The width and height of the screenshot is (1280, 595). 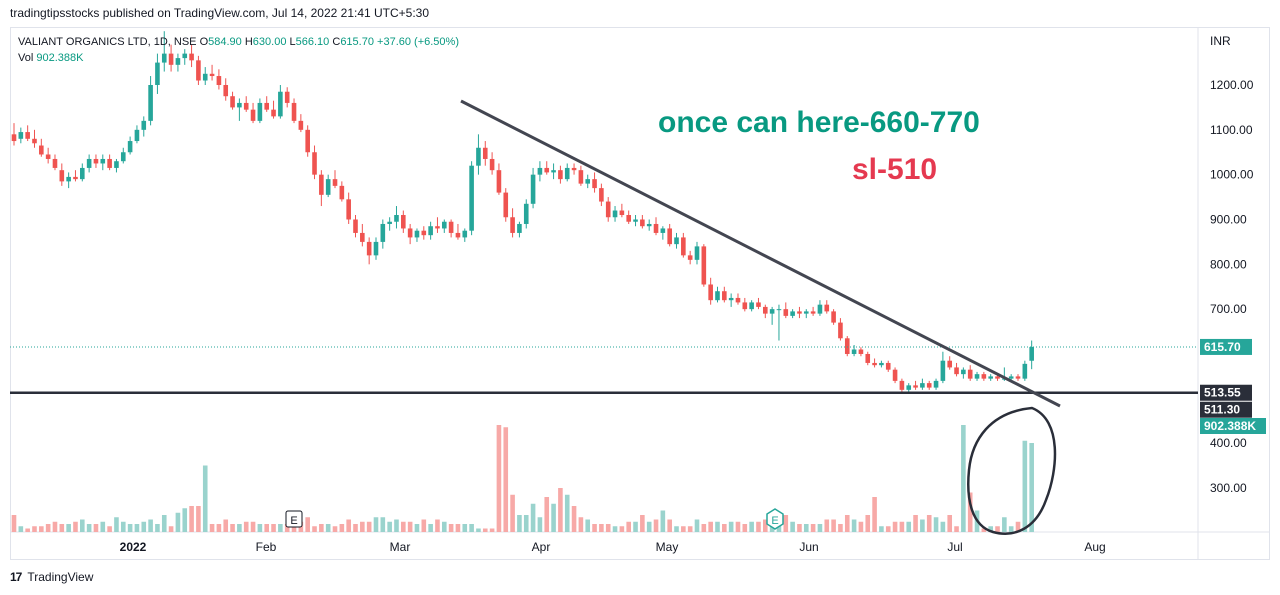 What do you see at coordinates (60, 577) in the screenshot?
I see `brand-name: TradingView` at bounding box center [60, 577].